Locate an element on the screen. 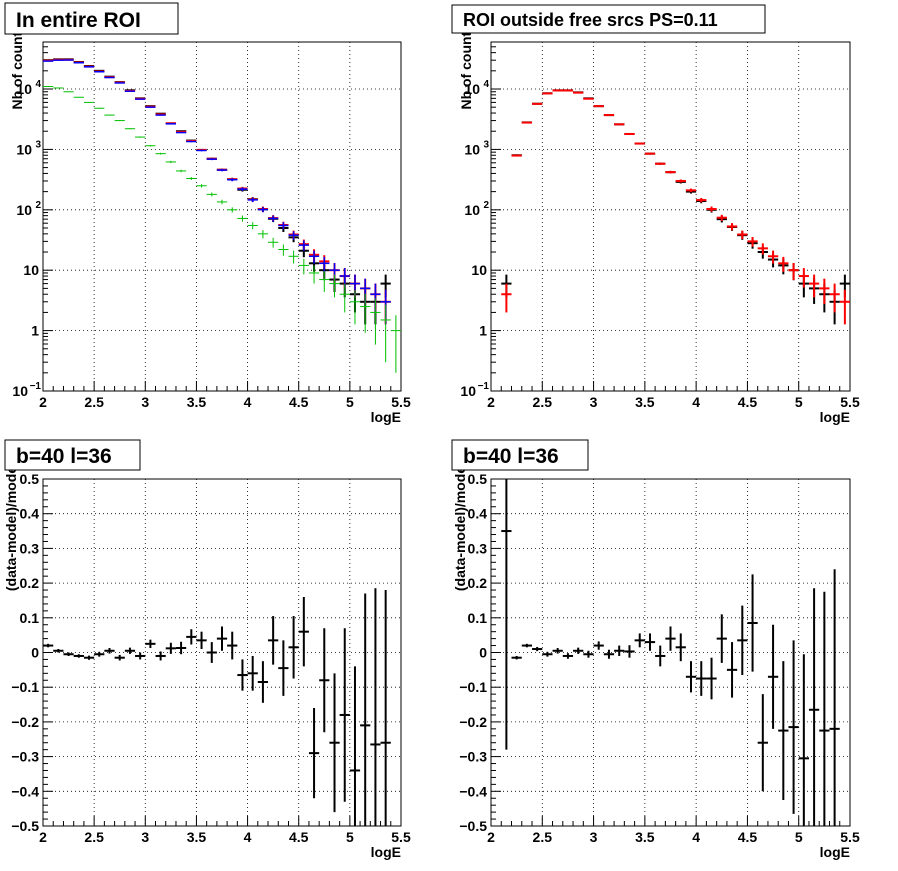 The image size is (898, 871). chart-title-box: ROI outside free srcs PS=0.11 is located at coordinates (608, 19).